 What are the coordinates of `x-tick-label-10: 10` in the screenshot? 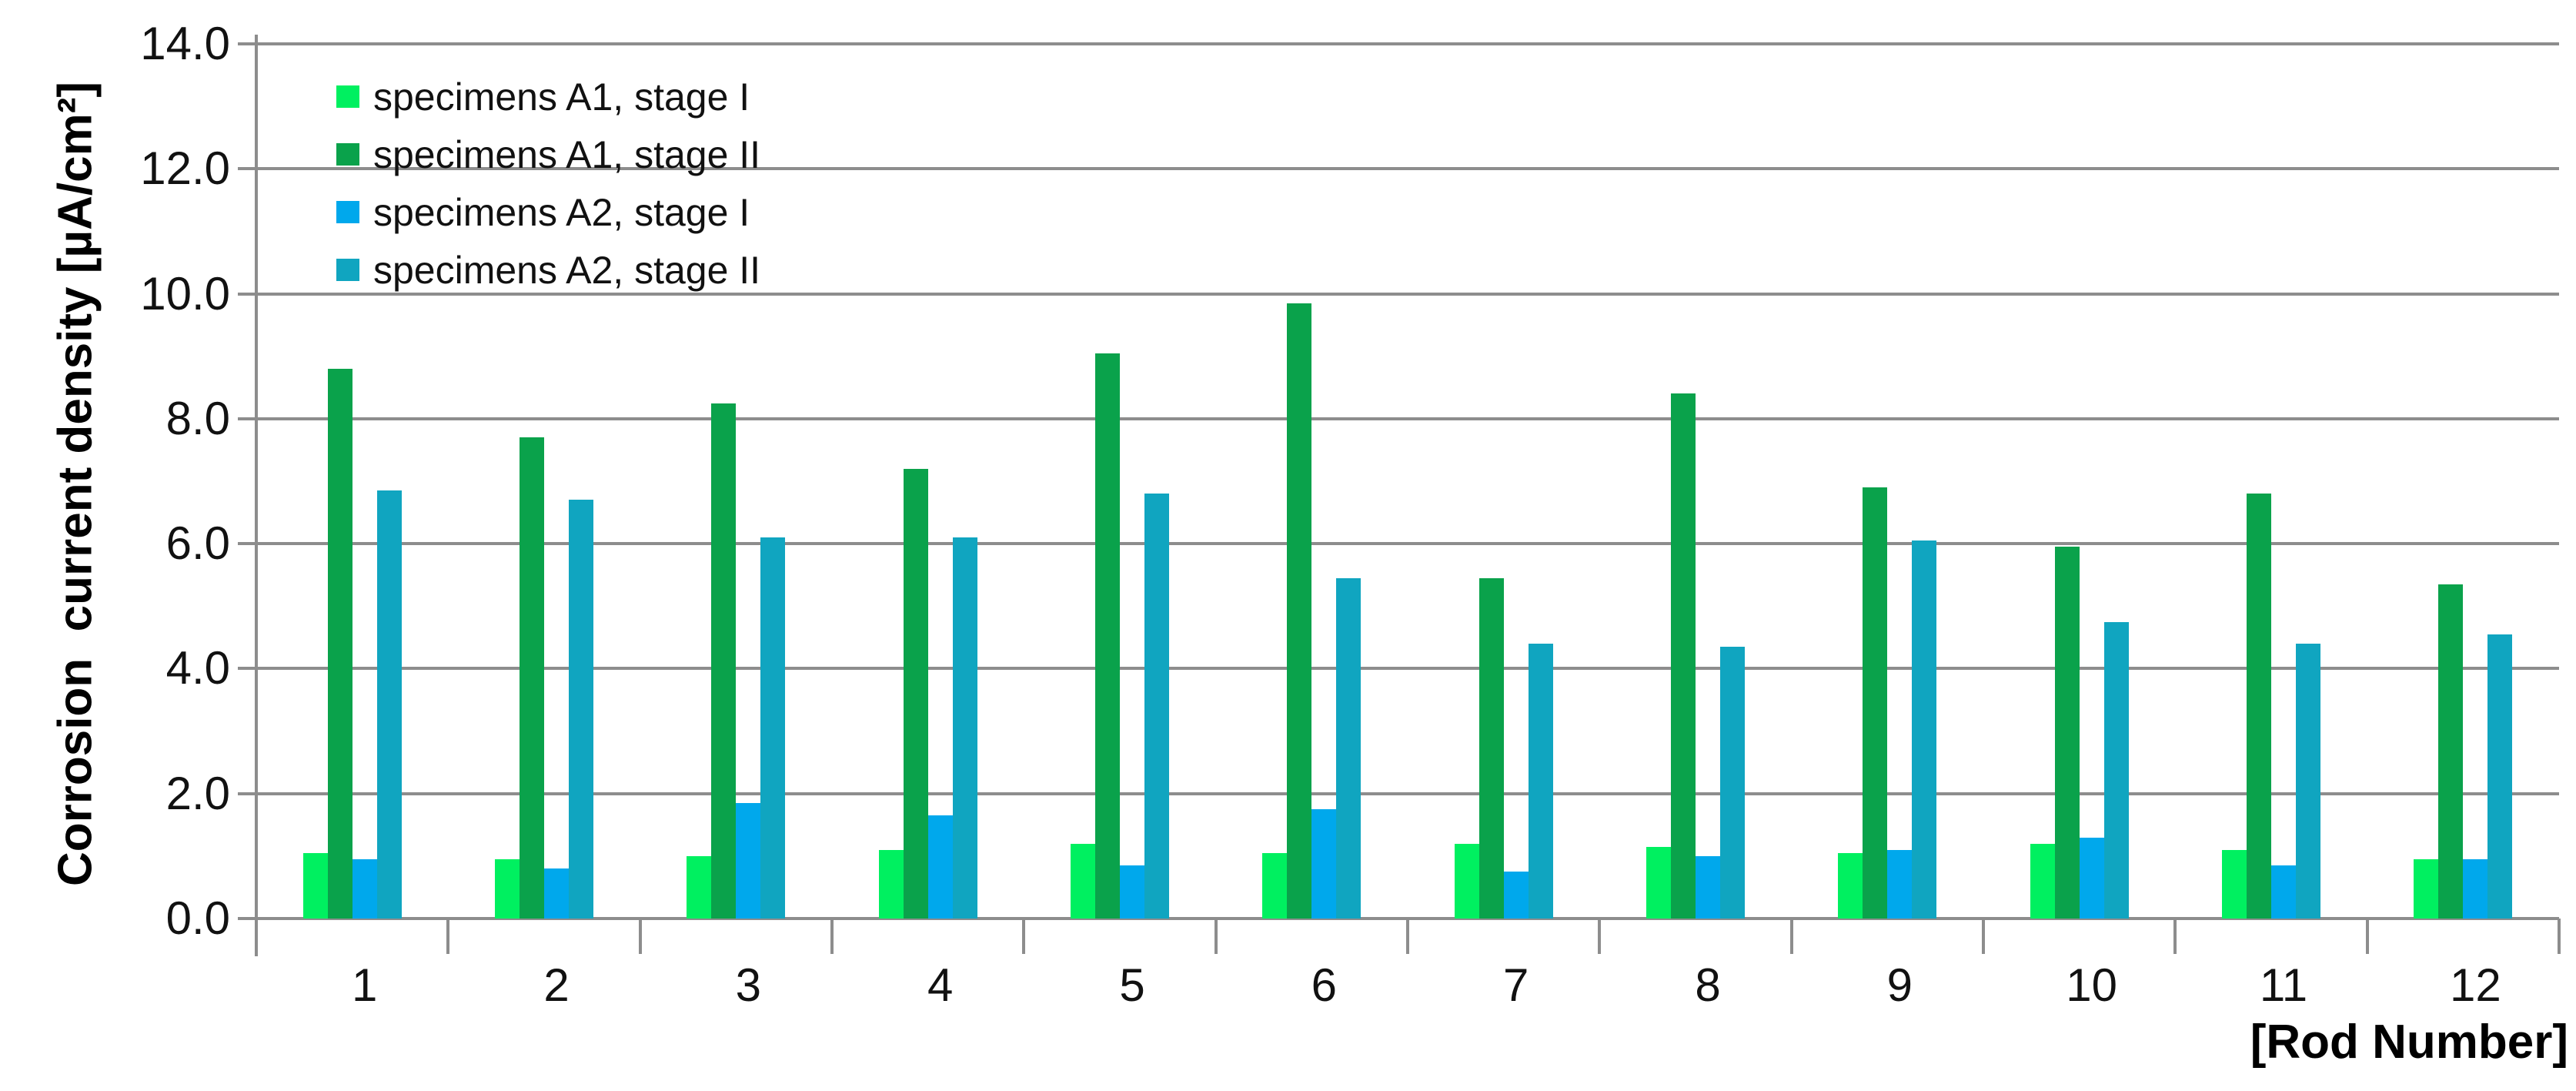 It's located at (2092, 985).